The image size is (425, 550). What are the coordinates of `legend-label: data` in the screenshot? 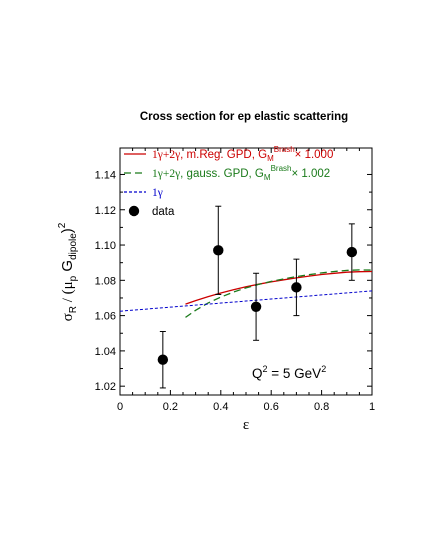 It's located at (163, 212).